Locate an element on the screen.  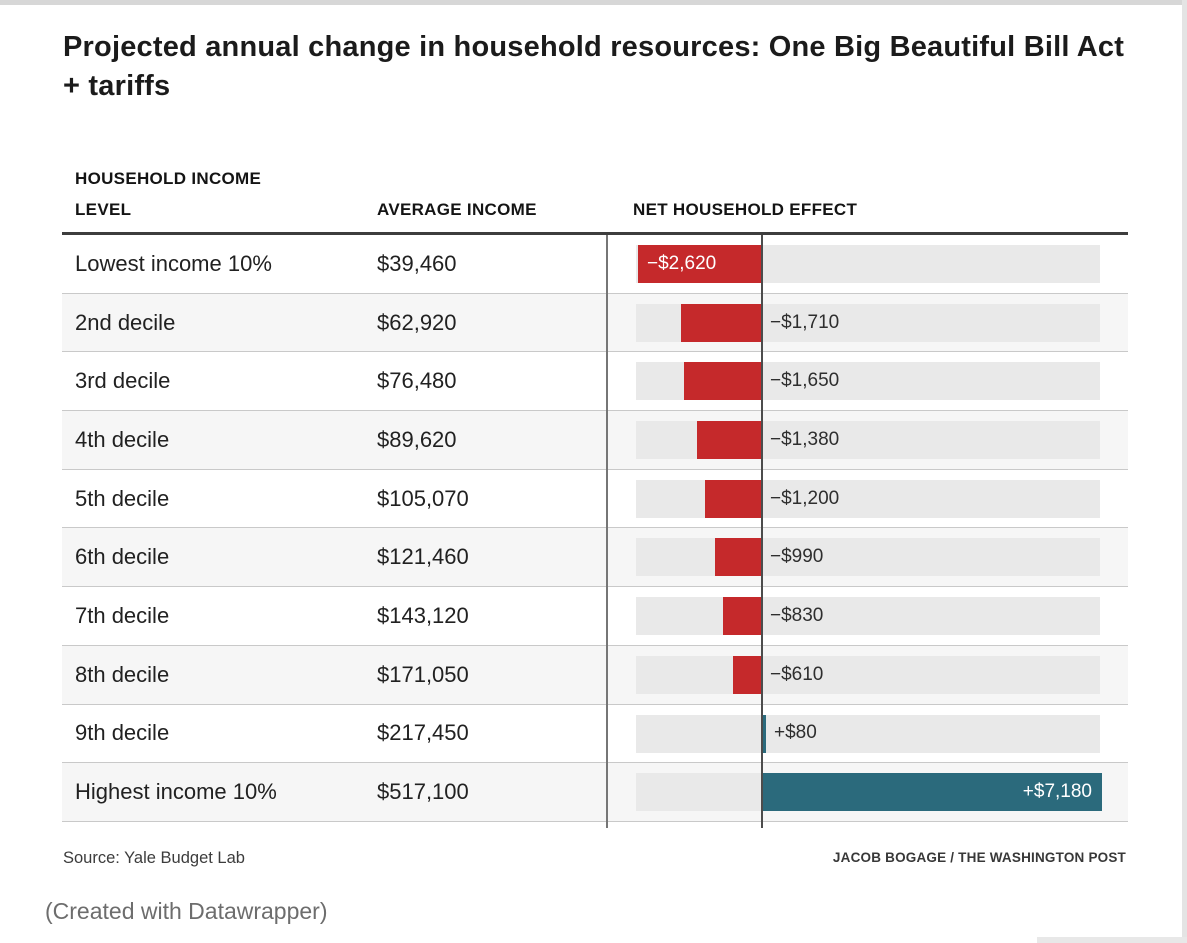
income-level-label: 5th decile is located at coordinates (122, 498).